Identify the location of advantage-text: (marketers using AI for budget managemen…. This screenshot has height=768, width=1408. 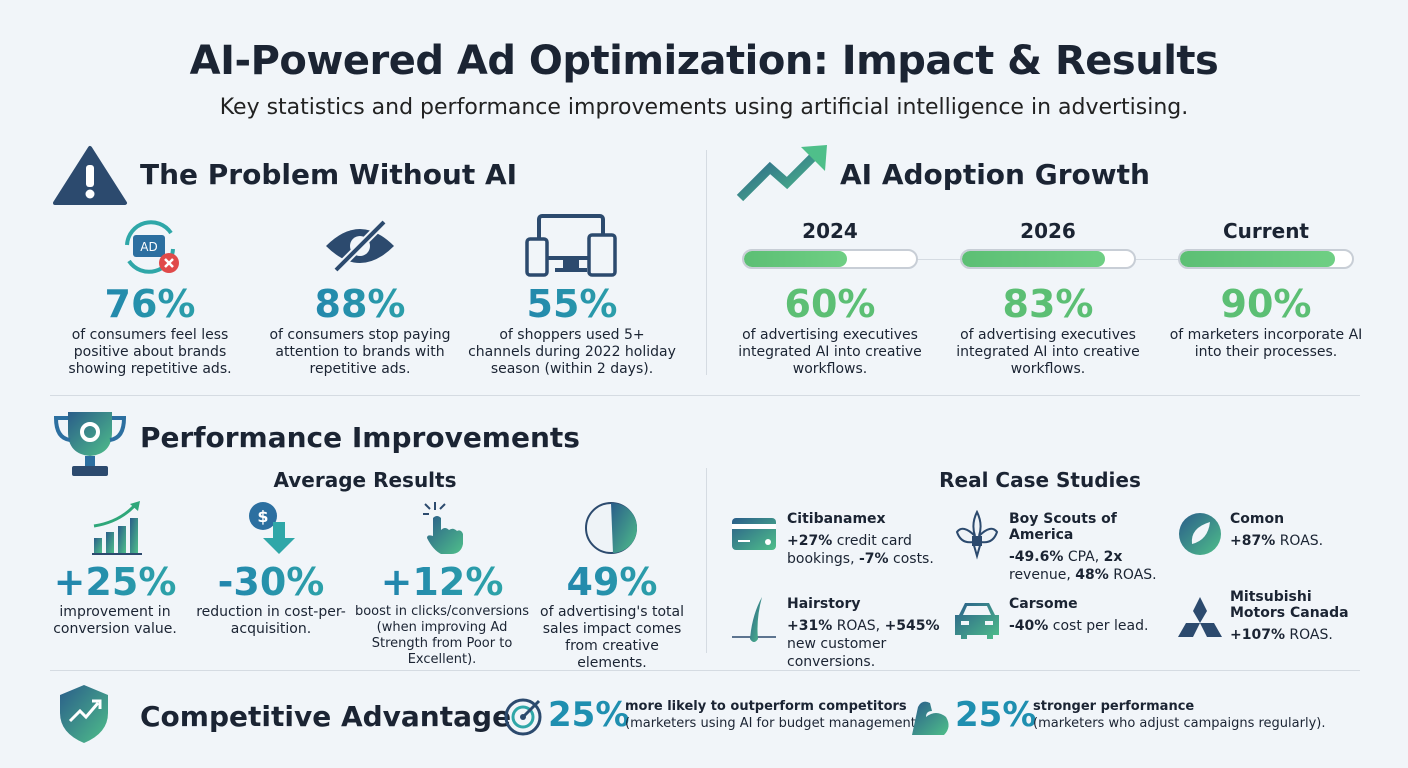
(775, 723).